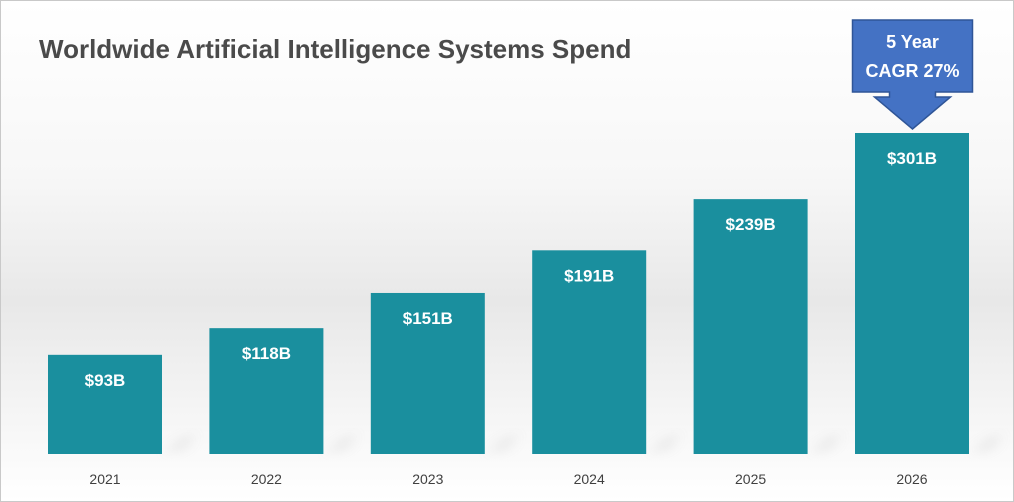 The height and width of the screenshot is (502, 1014). I want to click on bar-value-label: $93B, so click(105, 380).